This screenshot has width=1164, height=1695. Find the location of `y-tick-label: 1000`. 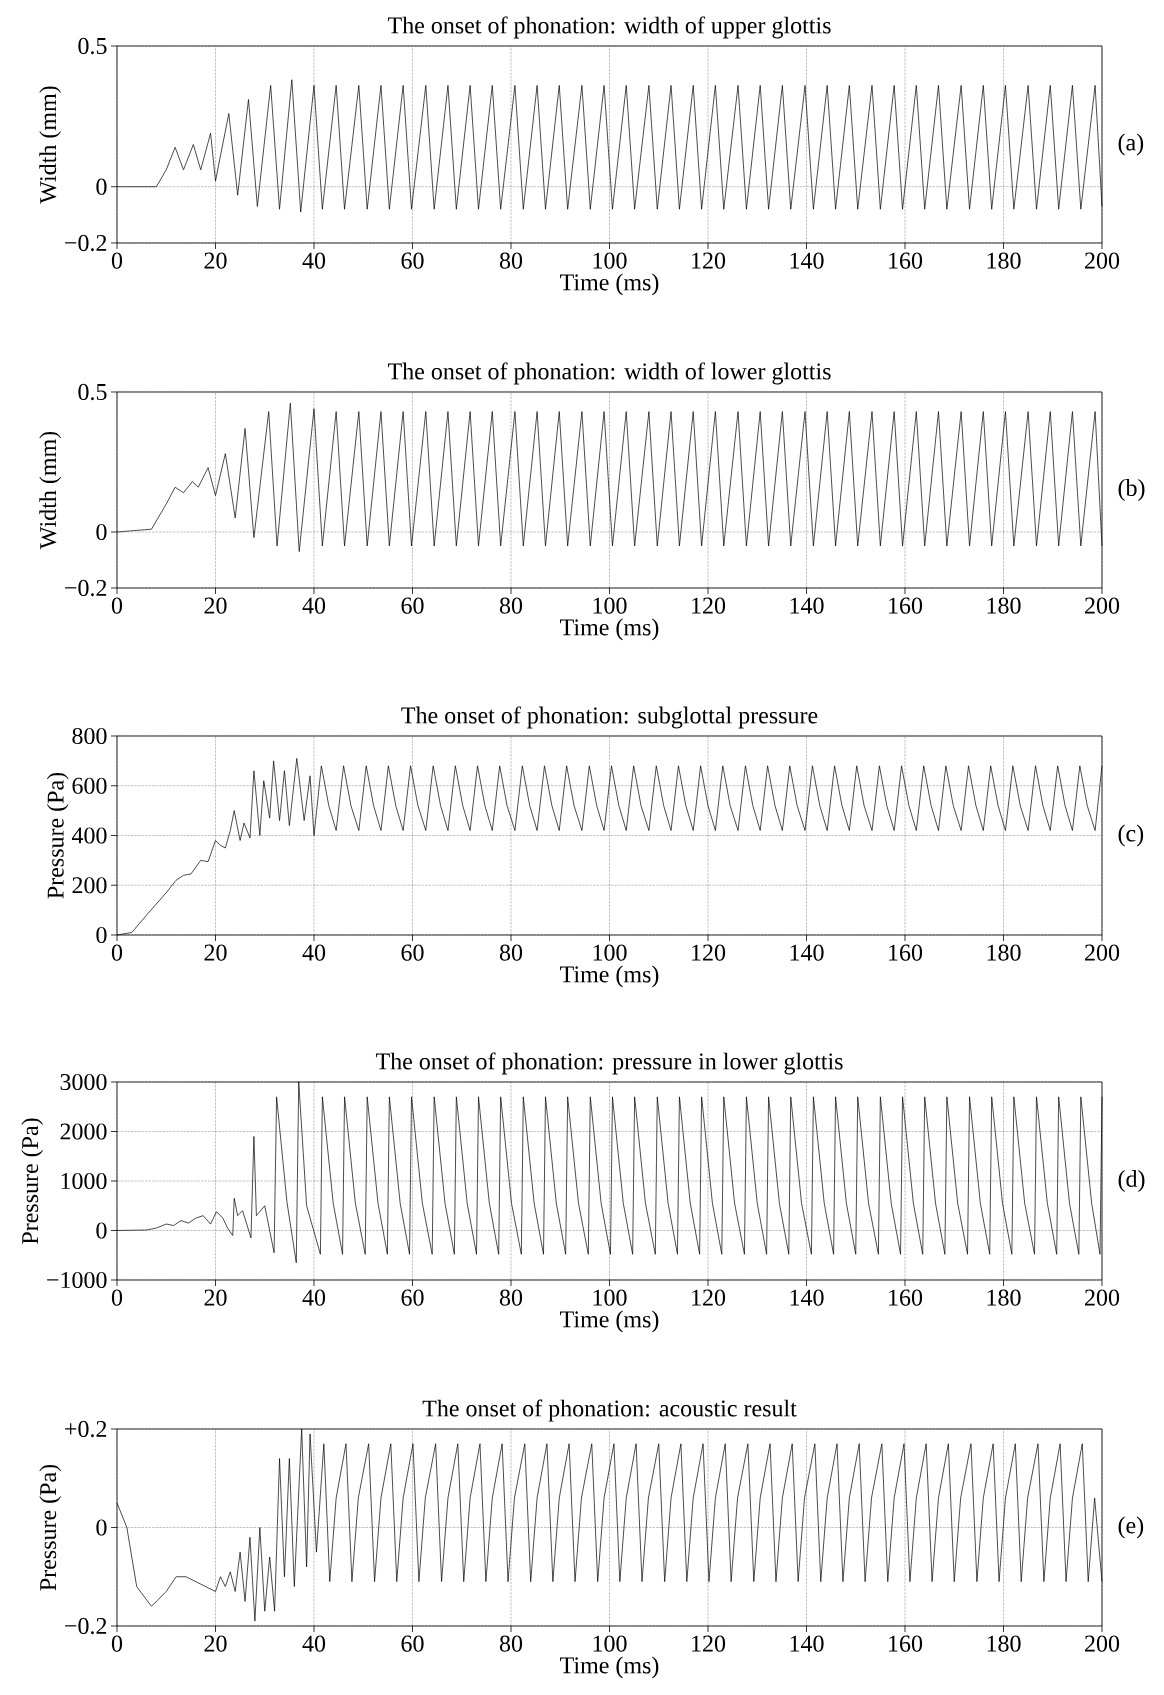

y-tick-label: 1000 is located at coordinates (84, 1181).